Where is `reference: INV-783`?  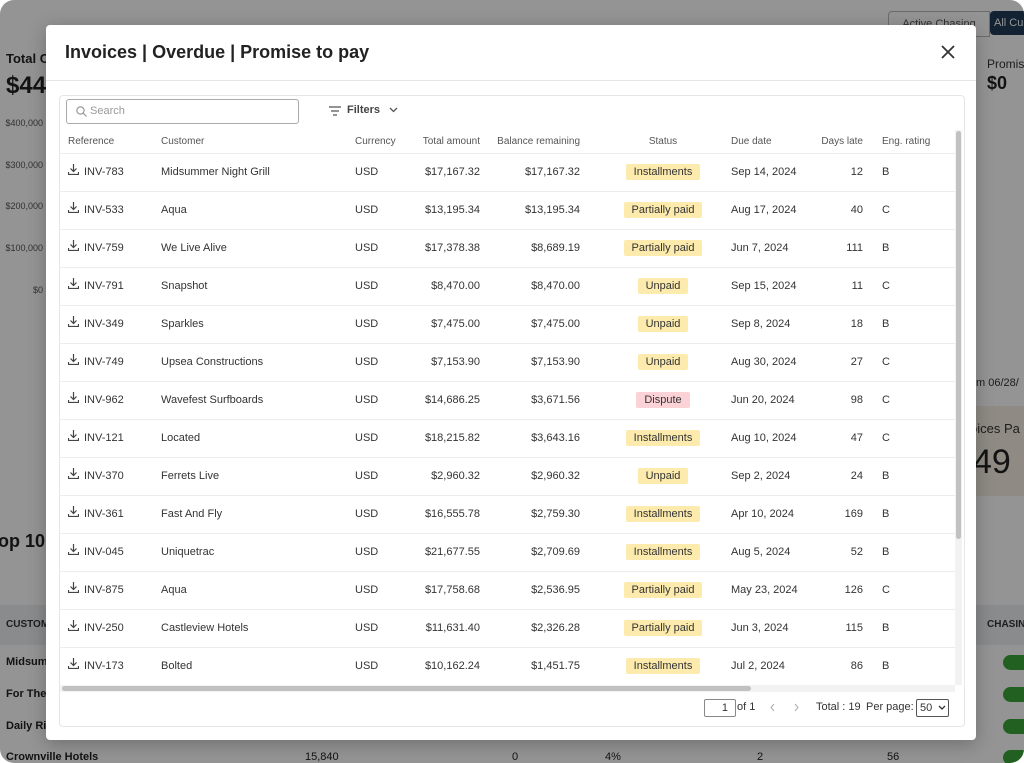 reference: INV-783 is located at coordinates (104, 172).